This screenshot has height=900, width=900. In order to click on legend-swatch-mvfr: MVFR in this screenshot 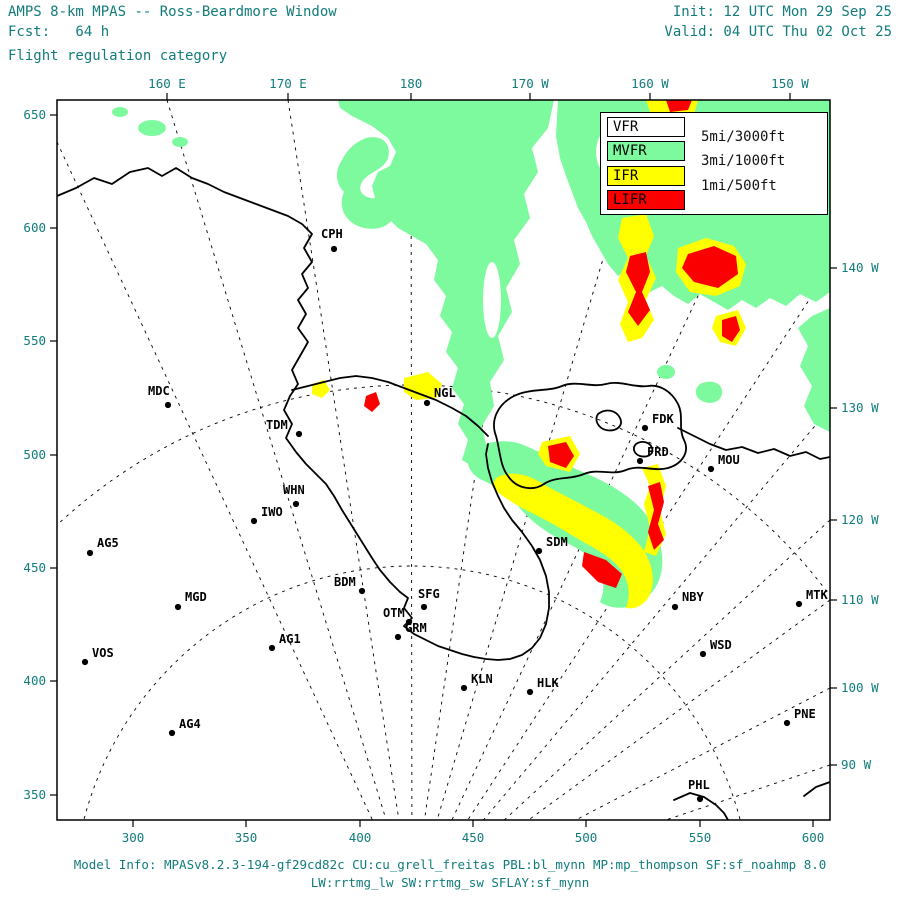, I will do `click(646, 151)`.